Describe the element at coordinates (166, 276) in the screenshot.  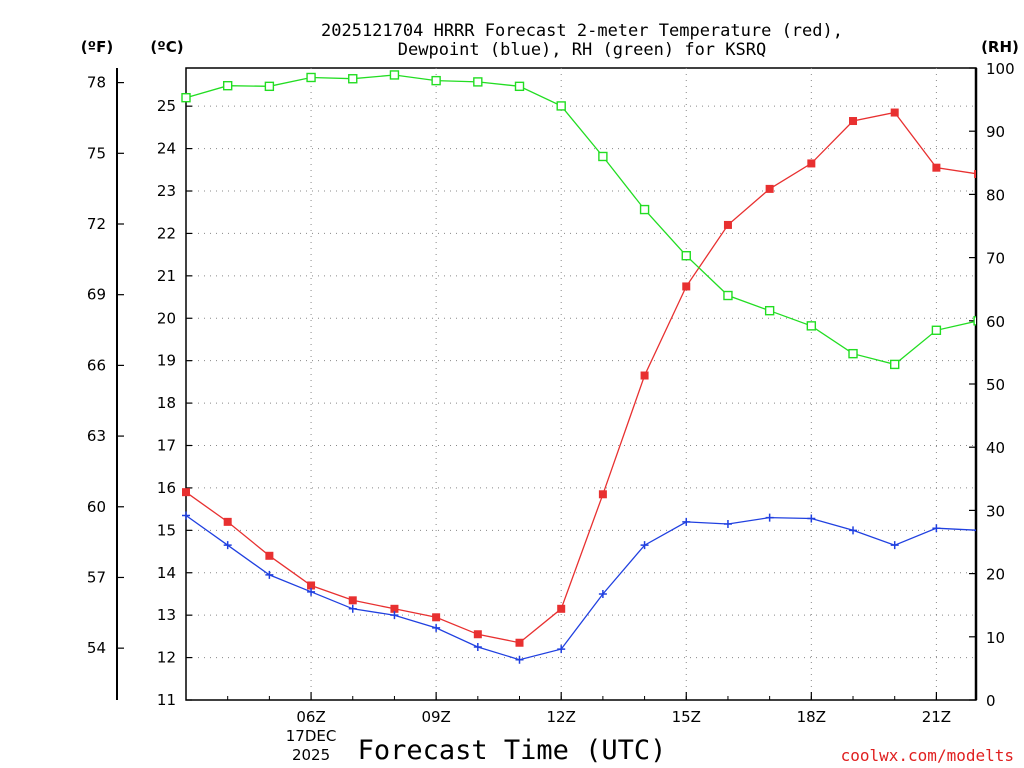
I see `celsius-tick-label: 21` at that location.